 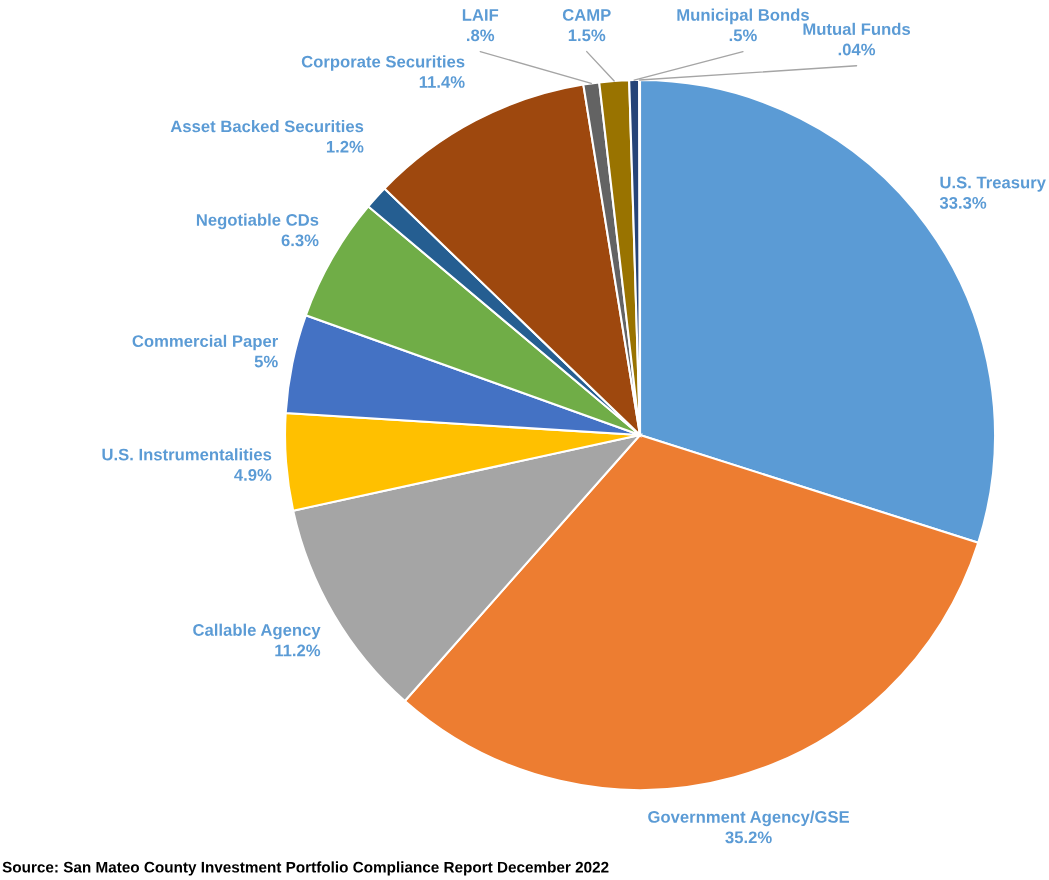 What do you see at coordinates (993, 184) in the screenshot?
I see `slice-label: U.S. Treasury` at bounding box center [993, 184].